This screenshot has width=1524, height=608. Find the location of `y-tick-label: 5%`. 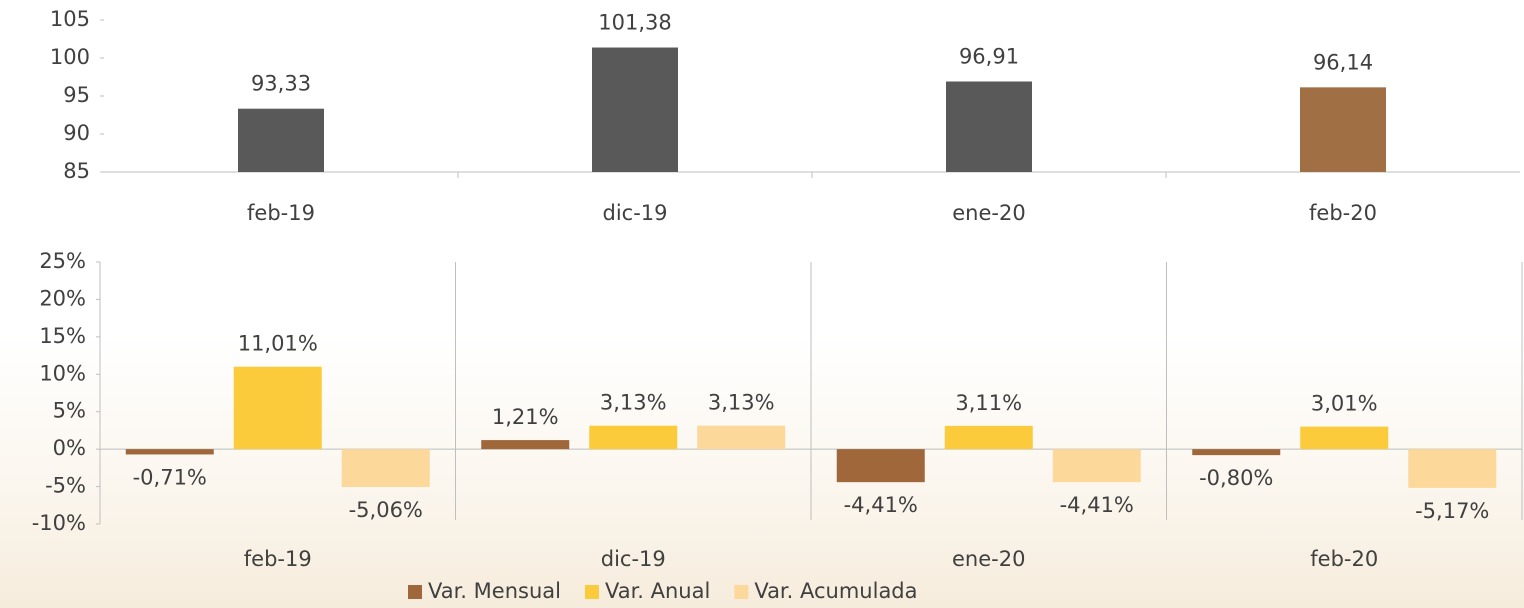

y-tick-label: 5% is located at coordinates (69, 411).